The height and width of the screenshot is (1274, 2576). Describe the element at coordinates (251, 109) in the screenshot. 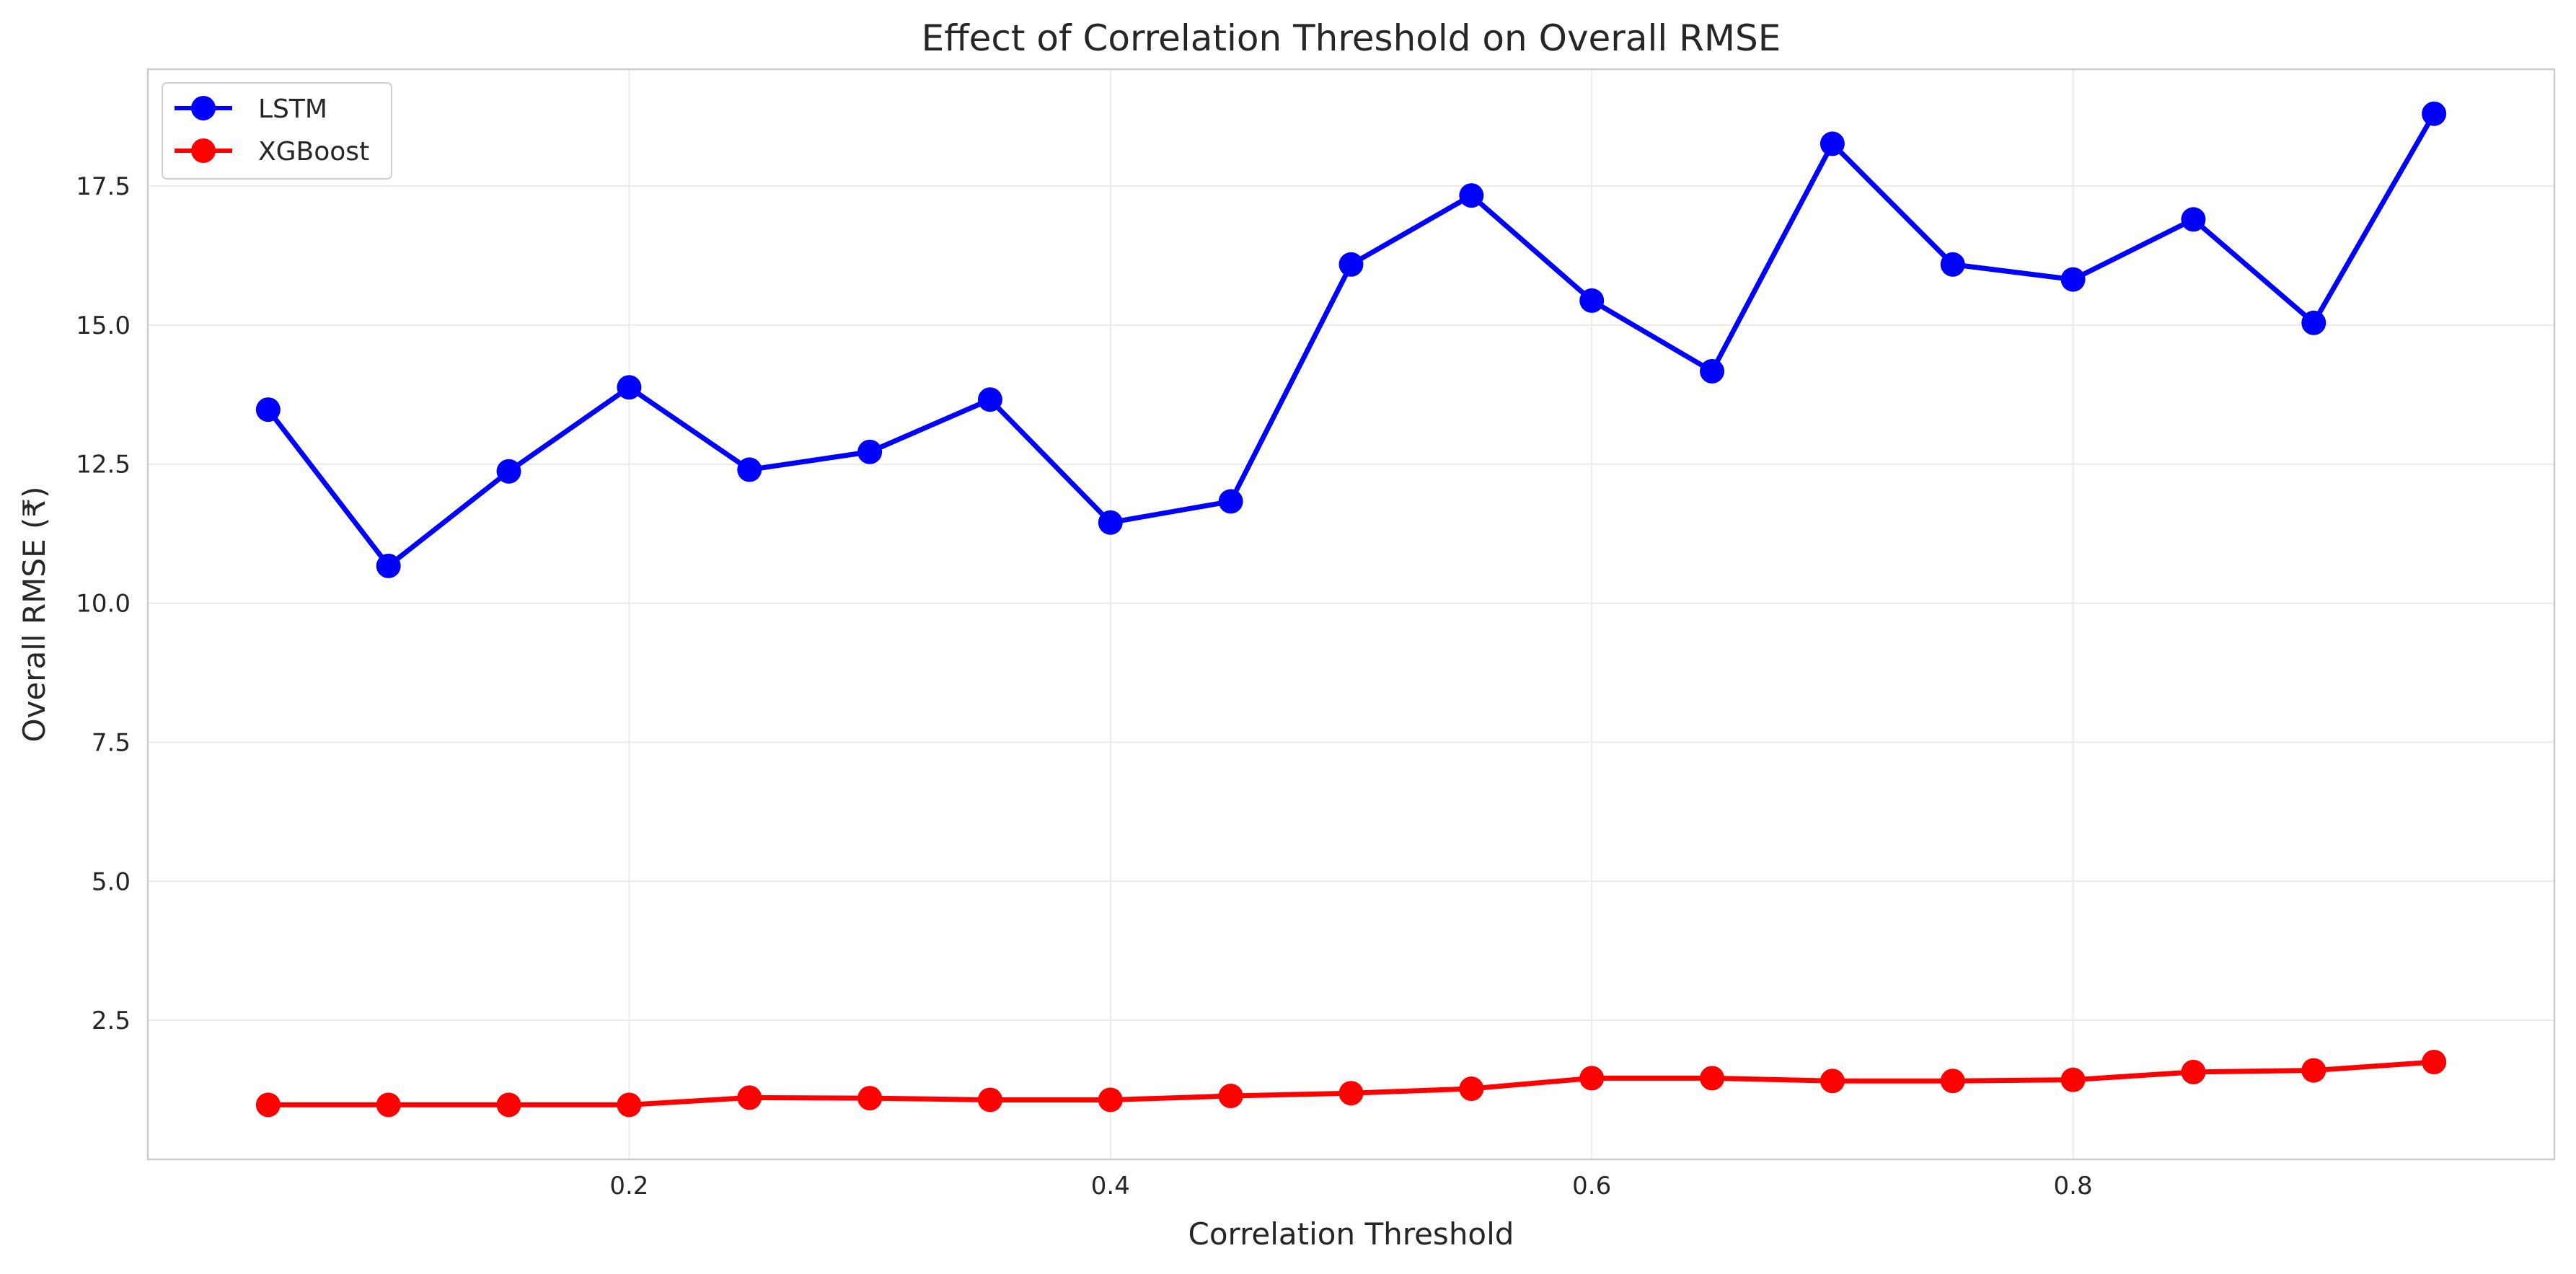

I see `legend-item-lstm: LSTM` at that location.